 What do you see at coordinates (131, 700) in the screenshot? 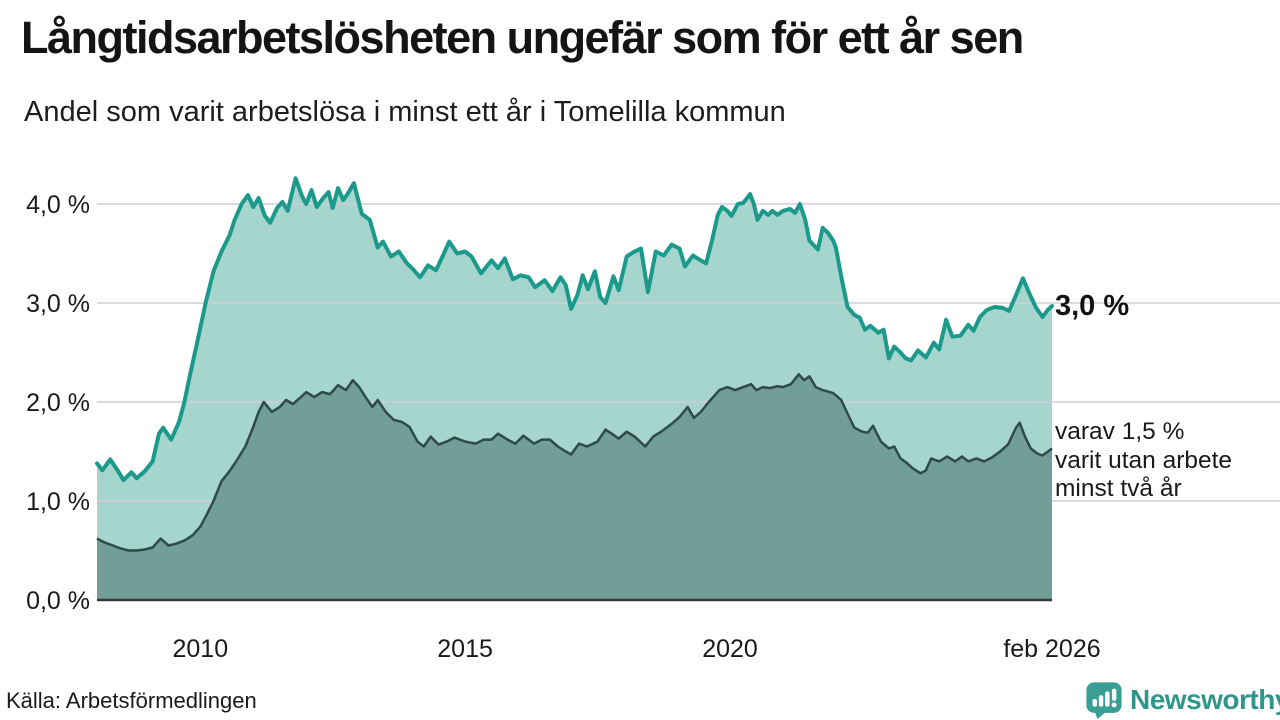
I see `source-note: Källa: Arbetsförmedlingen` at bounding box center [131, 700].